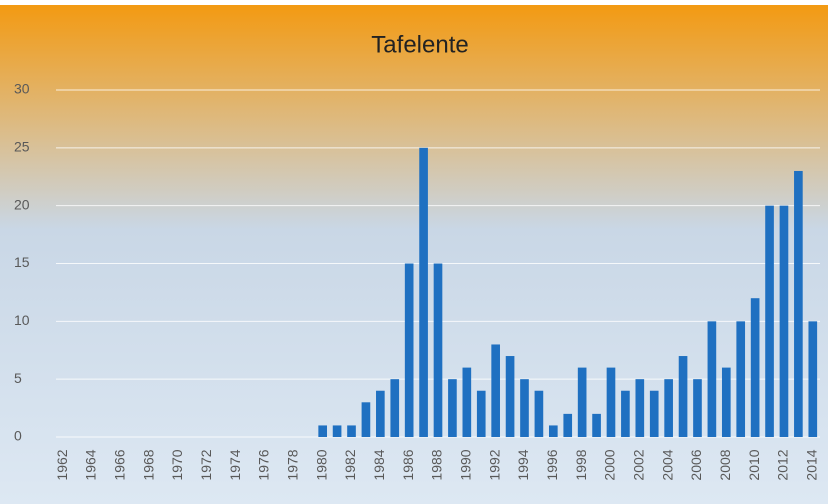 The width and height of the screenshot is (828, 504). Describe the element at coordinates (523, 464) in the screenshot. I see `x-tick-label: 1994` at that location.